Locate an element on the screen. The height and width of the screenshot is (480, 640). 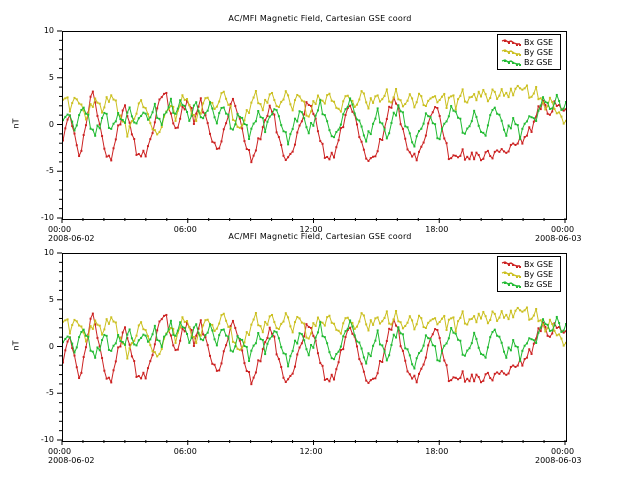
series-canvas-top is located at coordinates (314, 124).